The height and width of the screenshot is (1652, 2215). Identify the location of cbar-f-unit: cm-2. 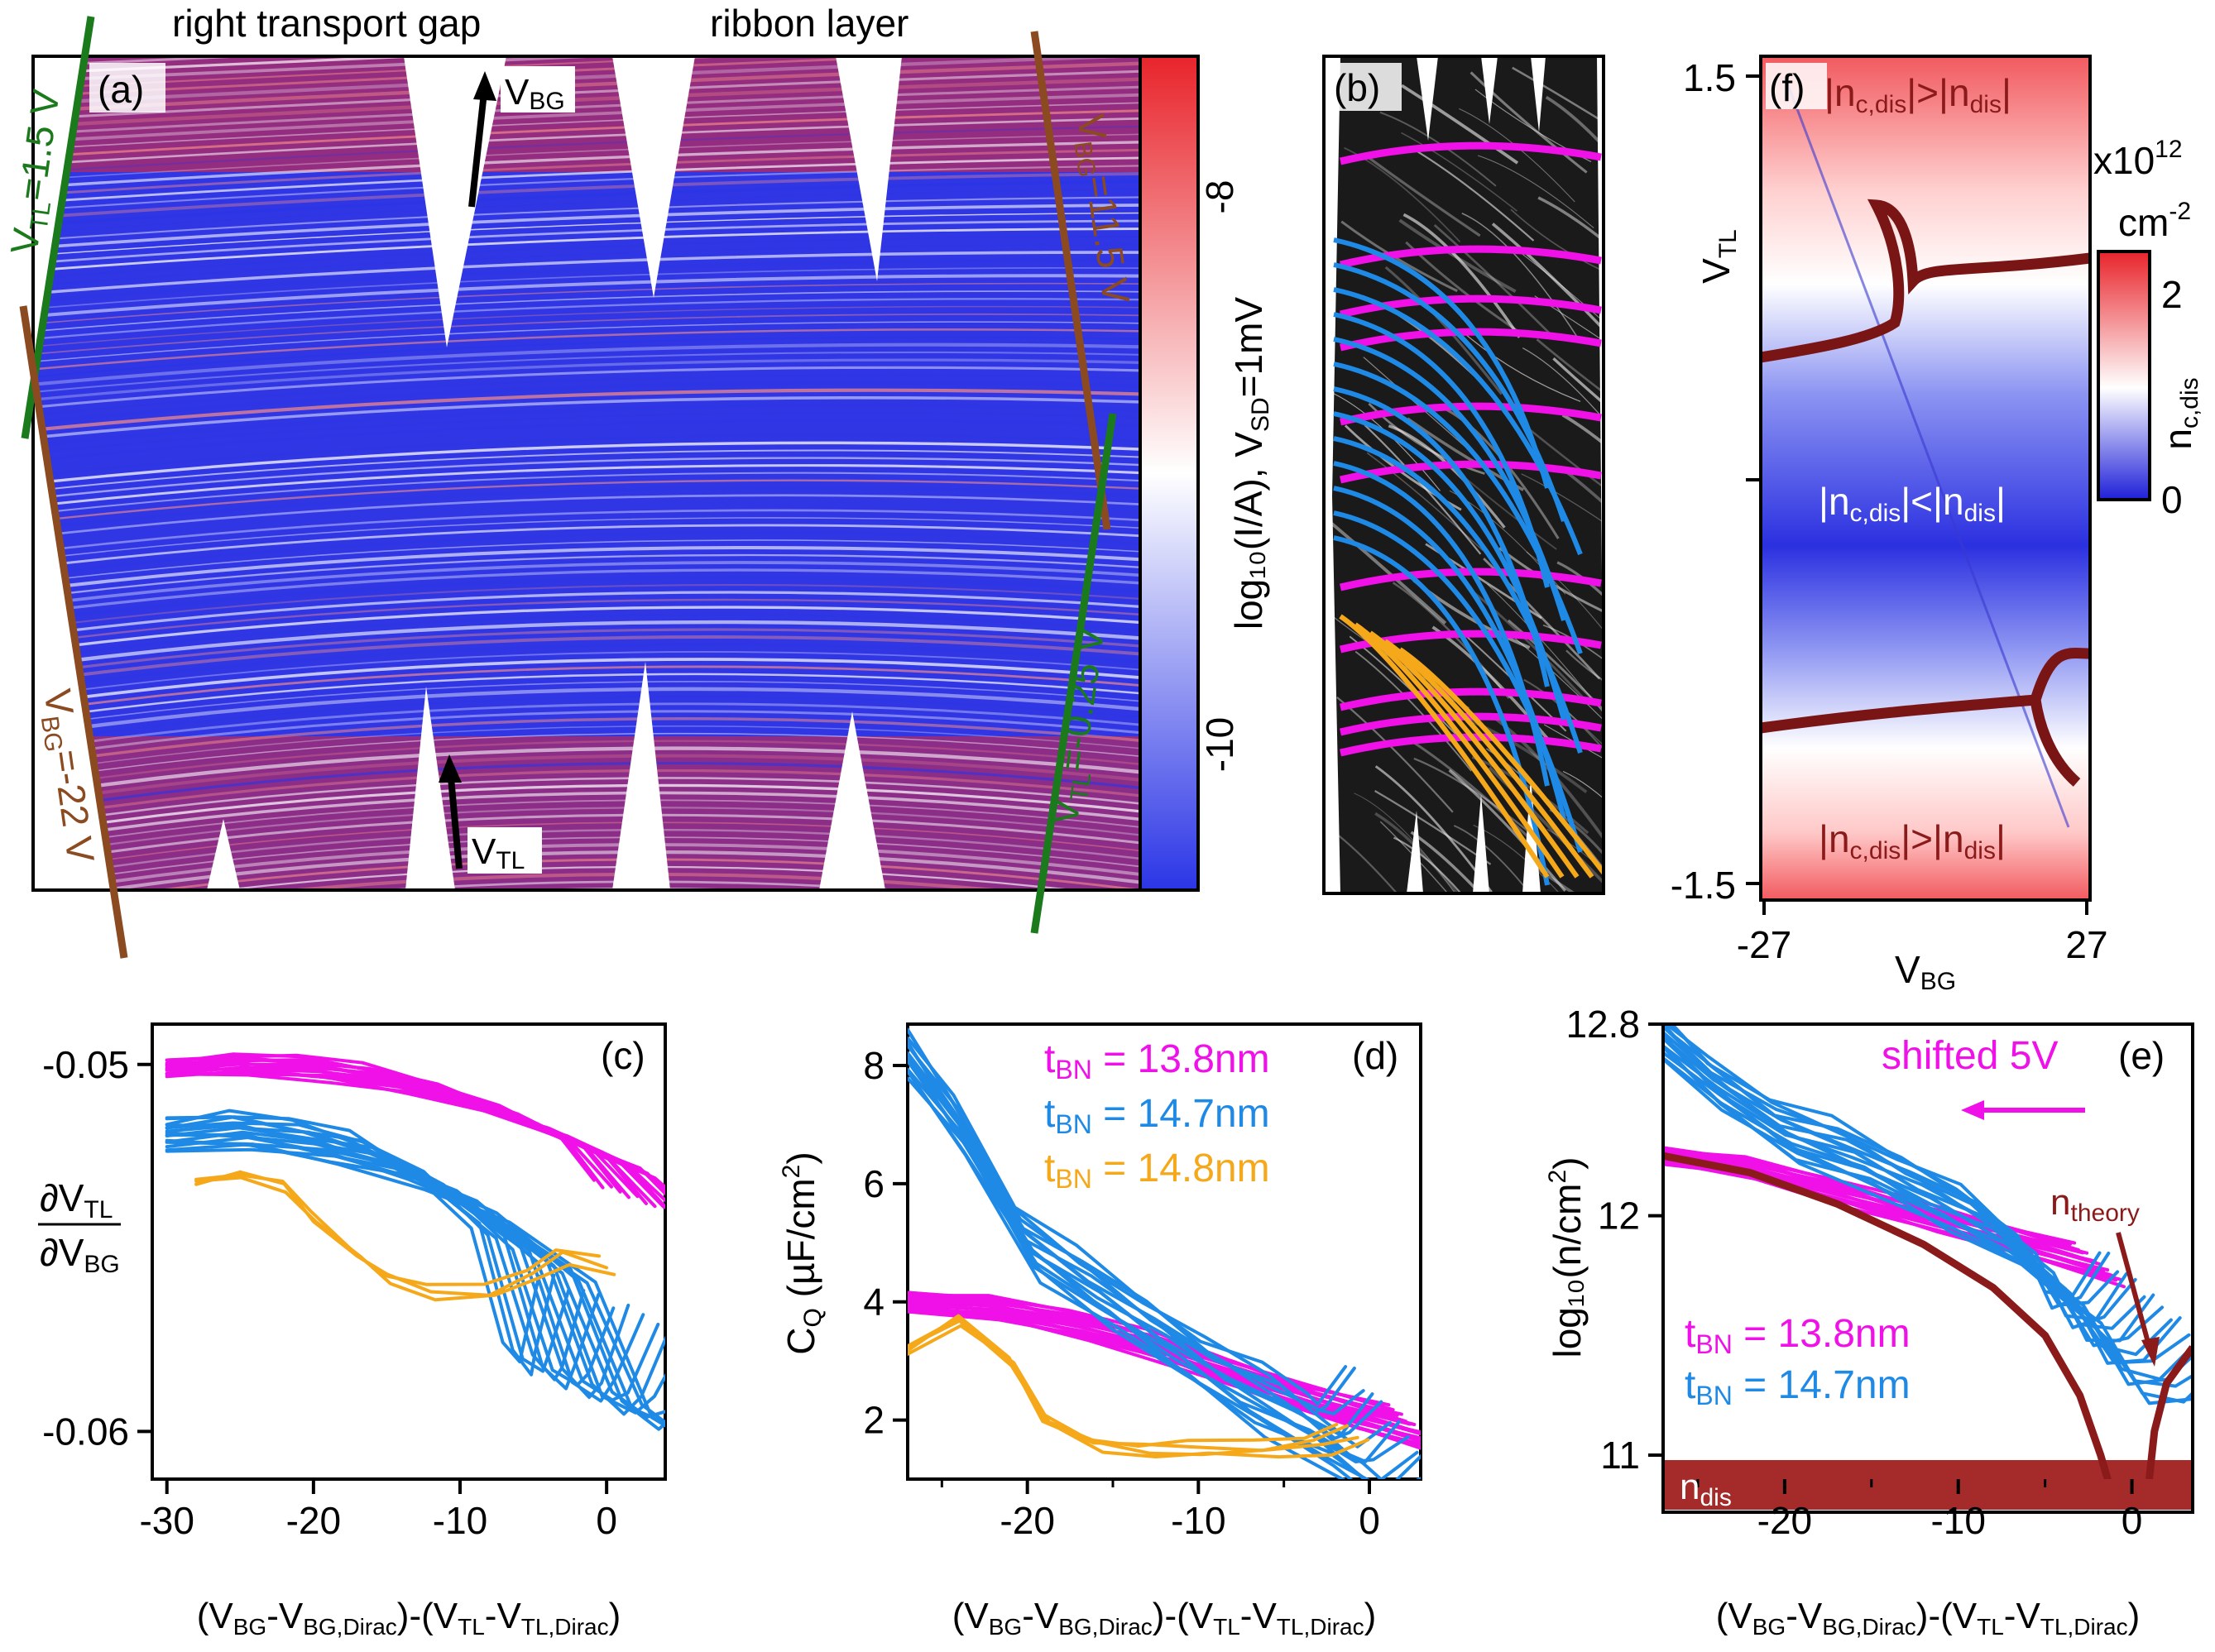
(2154, 221).